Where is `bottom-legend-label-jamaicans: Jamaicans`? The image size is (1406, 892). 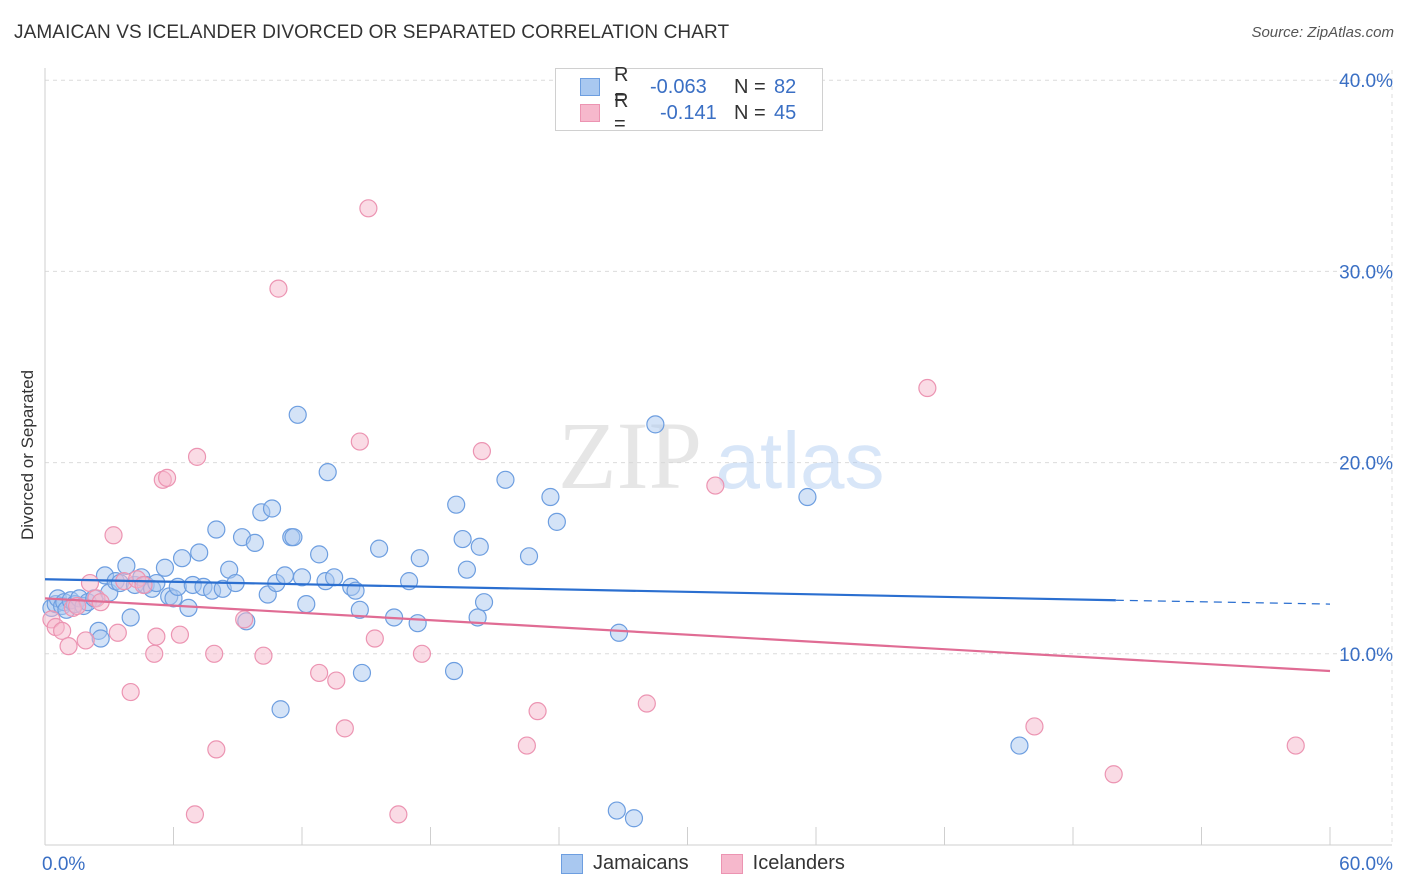
bottom-legend-label-jamaicans: Jamaicans is located at coordinates (641, 863).